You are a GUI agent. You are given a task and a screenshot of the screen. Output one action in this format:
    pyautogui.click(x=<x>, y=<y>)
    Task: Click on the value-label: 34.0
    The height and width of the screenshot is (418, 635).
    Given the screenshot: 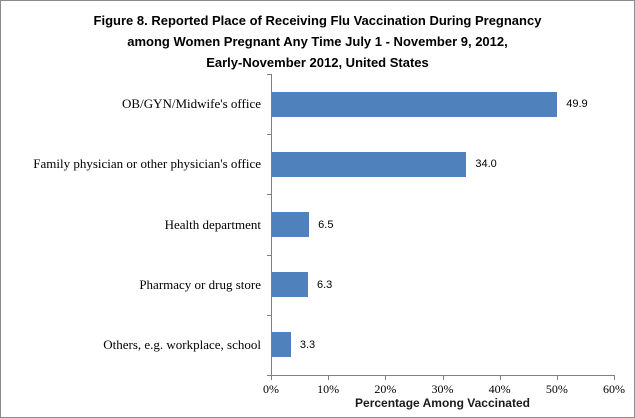 What is the action you would take?
    pyautogui.click(x=486, y=164)
    